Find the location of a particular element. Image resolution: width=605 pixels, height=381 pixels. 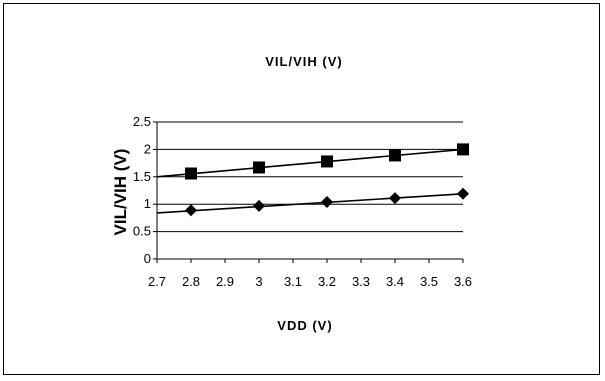

x-tick-label-9: 3.6 is located at coordinates (463, 281).